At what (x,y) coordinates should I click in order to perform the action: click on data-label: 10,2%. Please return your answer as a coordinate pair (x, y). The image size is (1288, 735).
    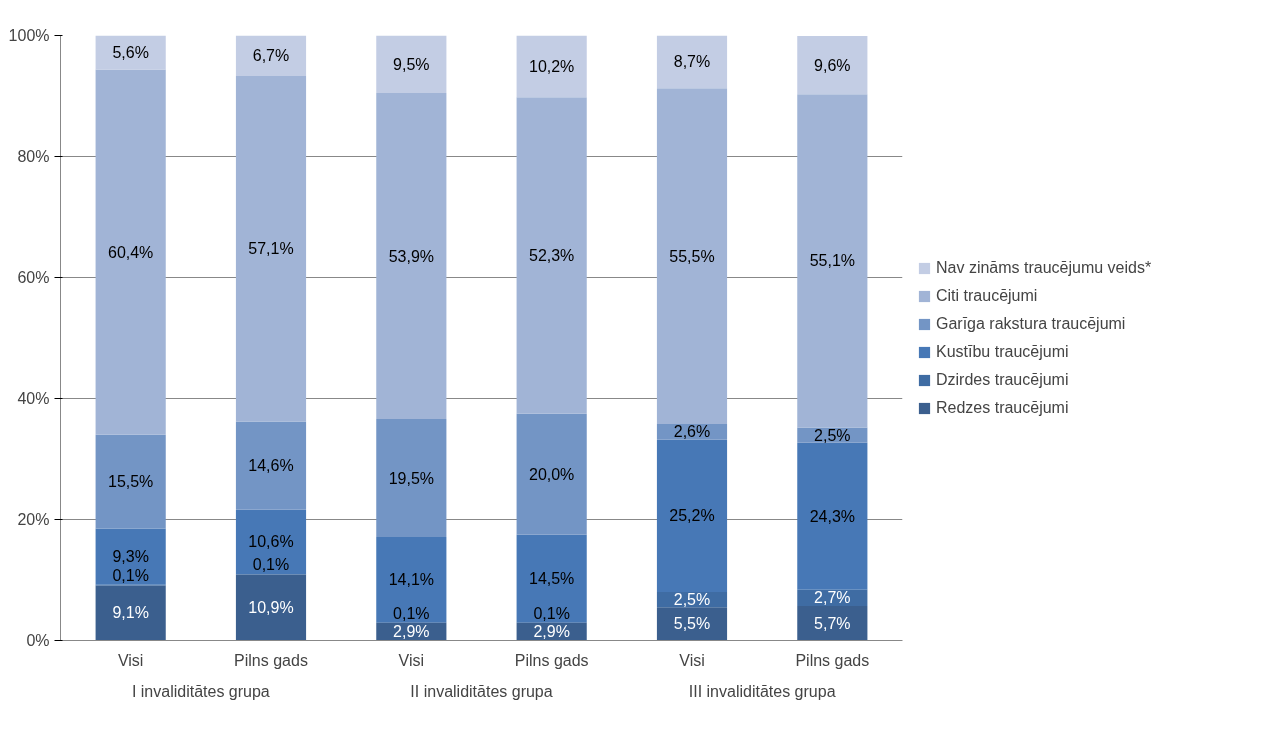
    Looking at the image, I should click on (551, 66).